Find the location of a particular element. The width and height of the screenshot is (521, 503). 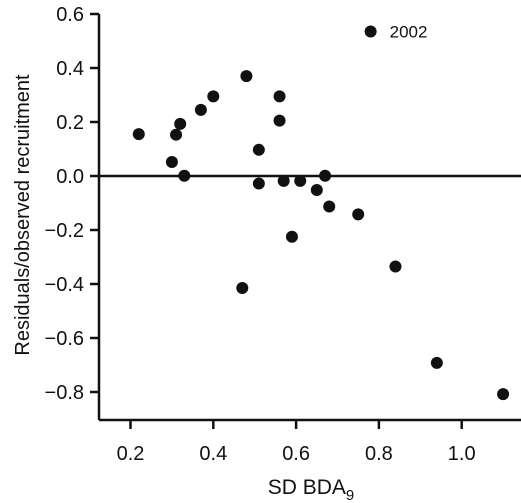

y-tick-label: −0.6 is located at coordinates (64, 339).